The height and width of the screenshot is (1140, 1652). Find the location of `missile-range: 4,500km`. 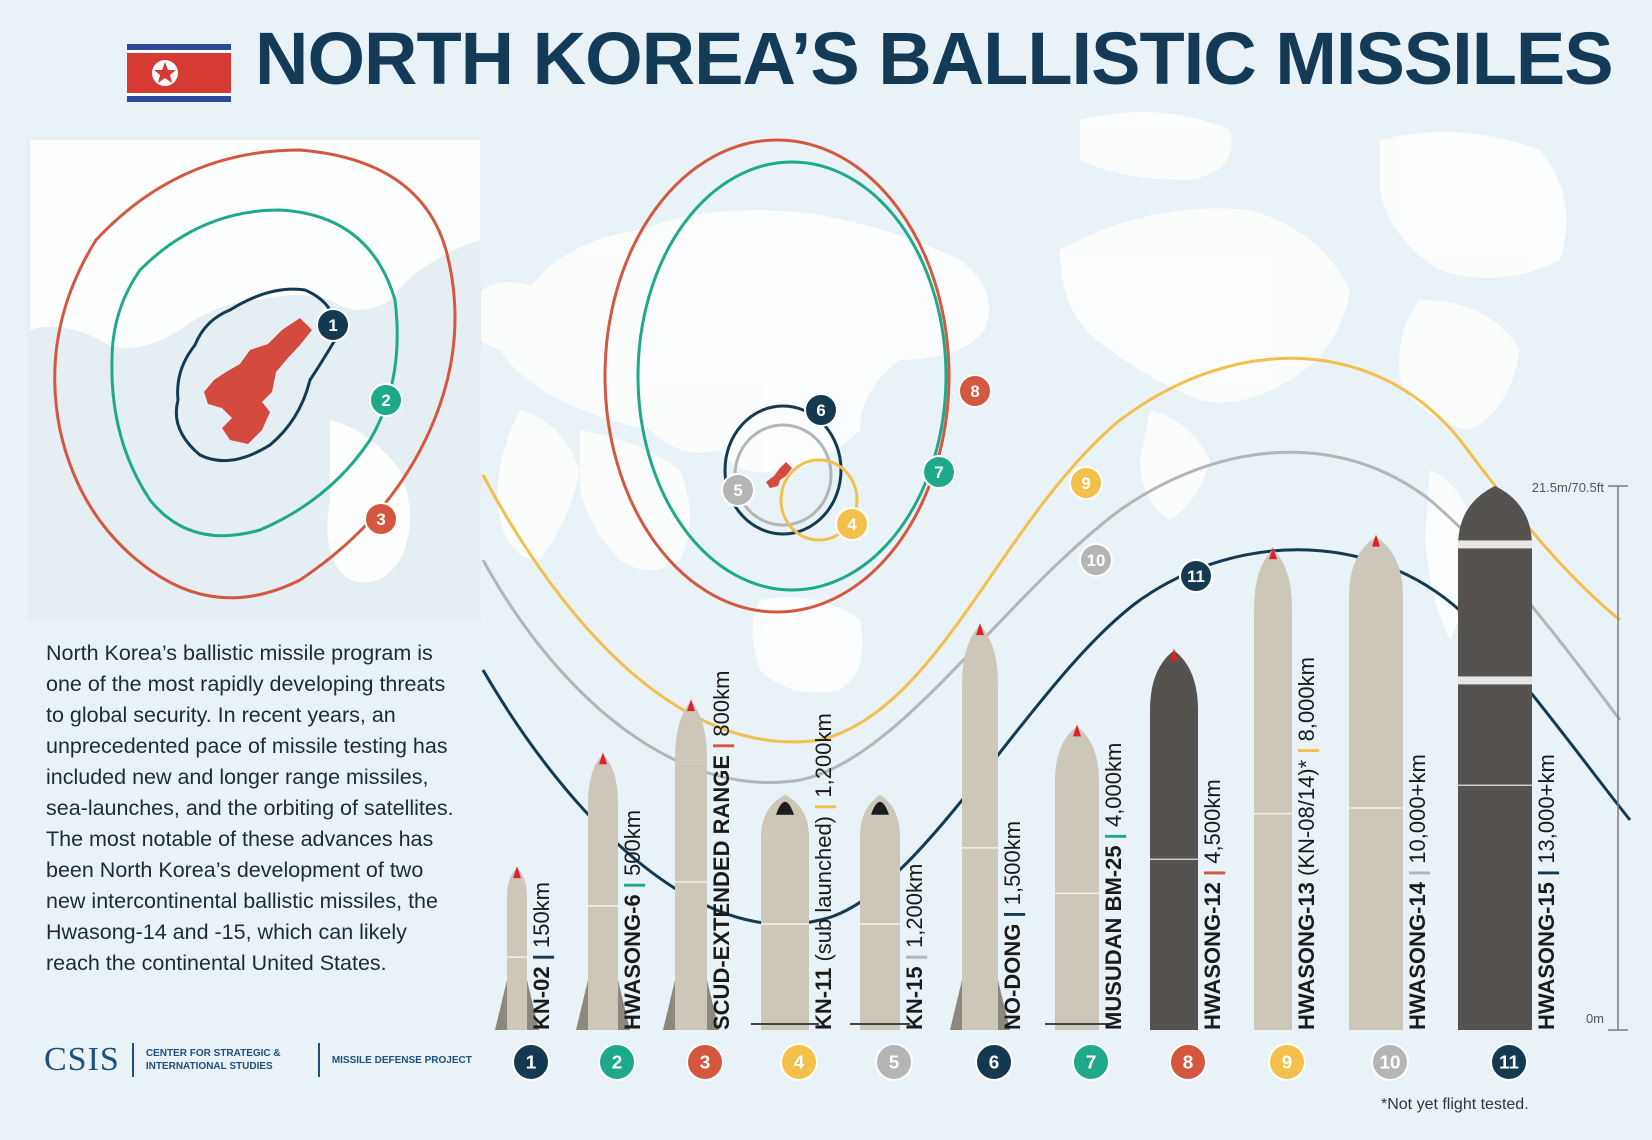

missile-range: 4,500km is located at coordinates (1212, 821).